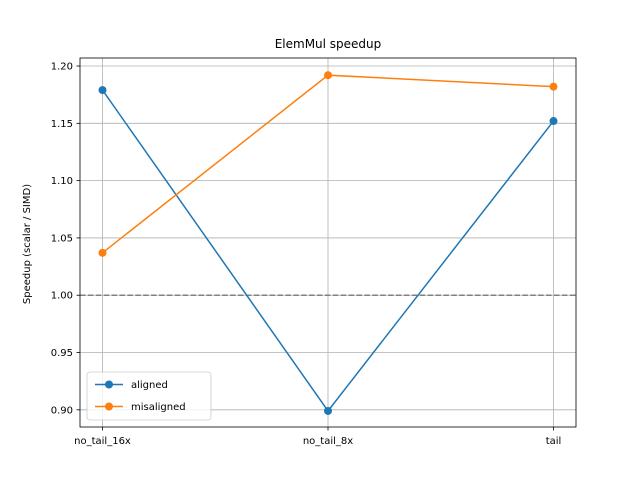 The height and width of the screenshot is (480, 640). Describe the element at coordinates (328, 441) in the screenshot. I see `x-tick-label: no_tail_8x` at that location.